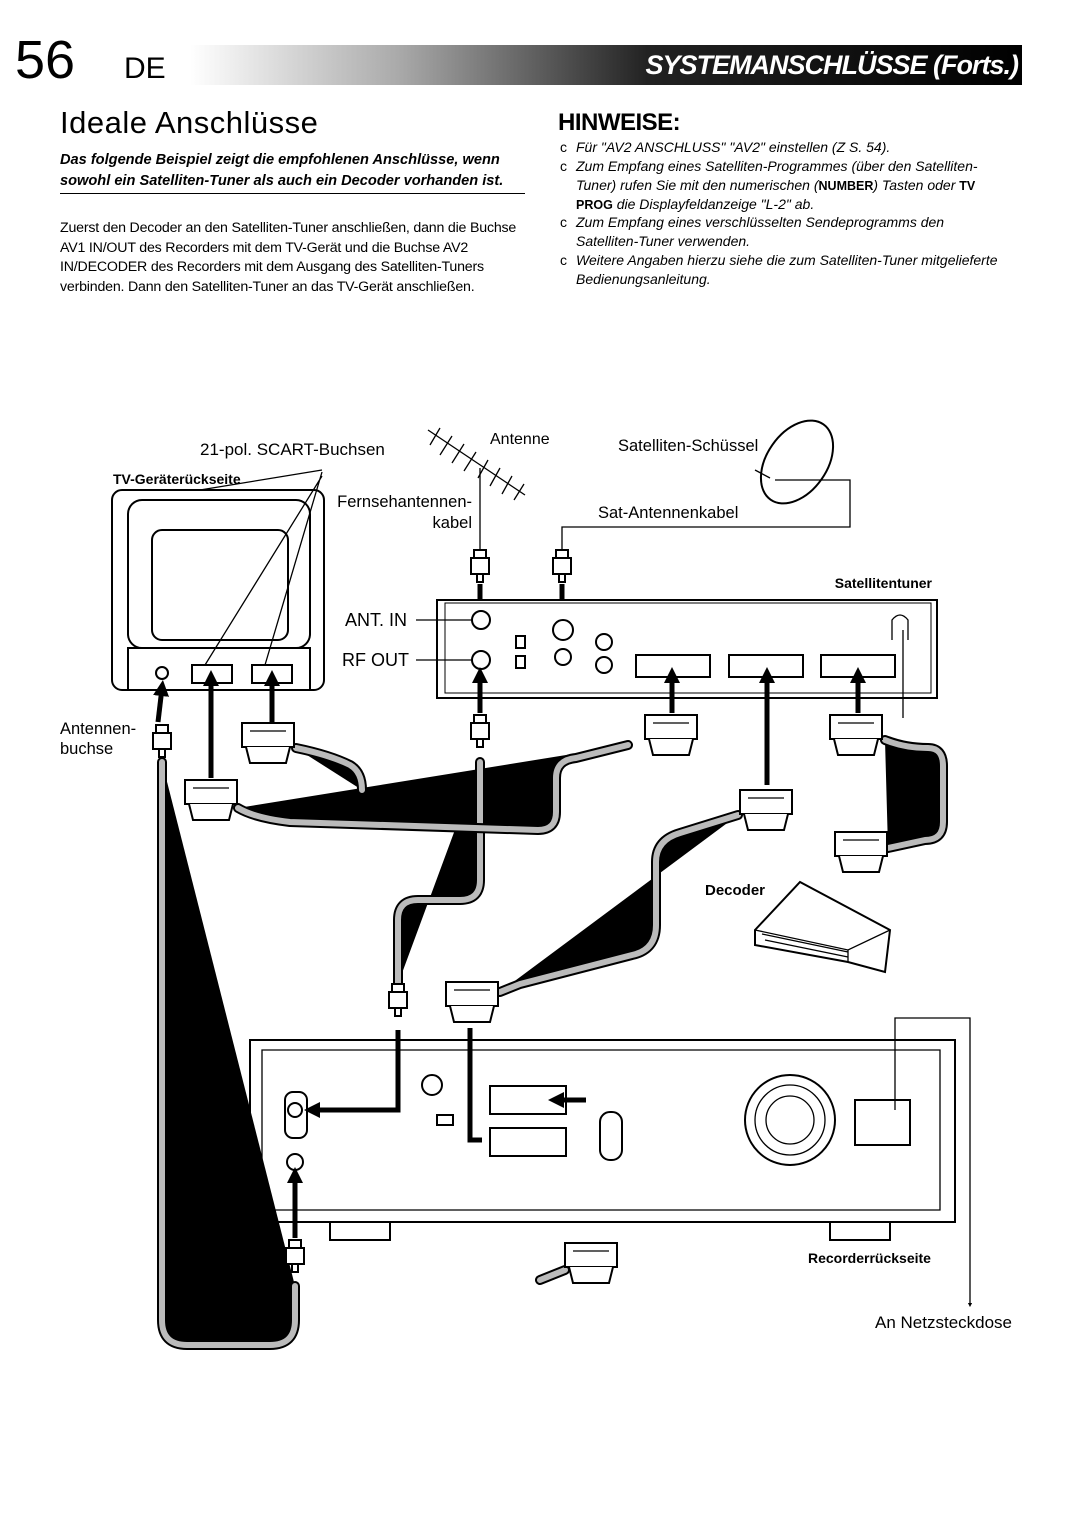 Image resolution: width=1080 pixels, height=1526 pixels. I want to click on antenna-icon-part-part, so click(477, 464).